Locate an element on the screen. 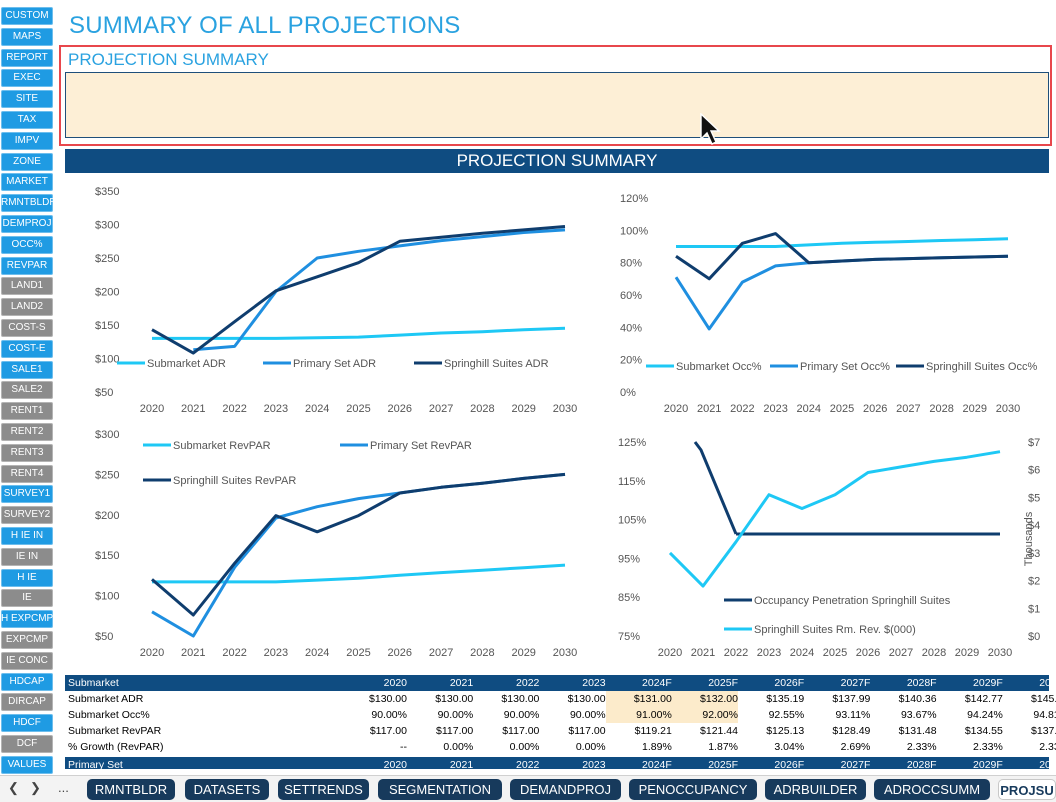 This screenshot has height=802, width=1056. y-tick-label: 40% is located at coordinates (631, 328).